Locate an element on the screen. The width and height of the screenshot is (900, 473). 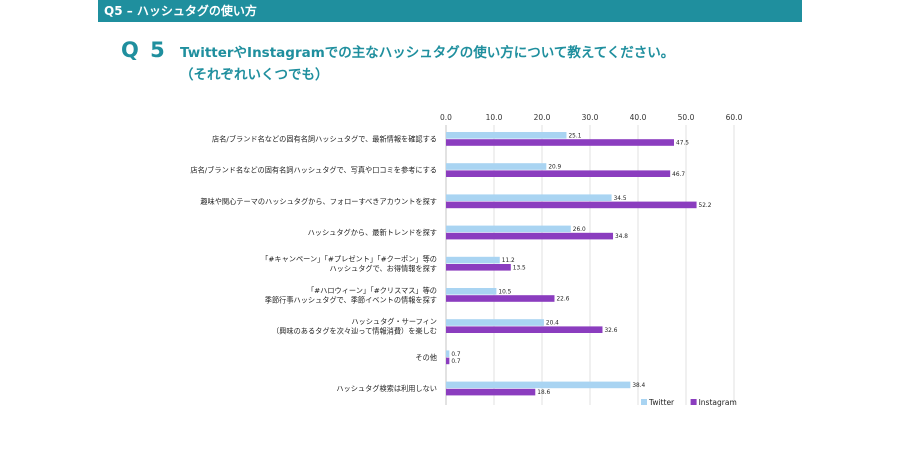
category-label: 店名/ブランド名などの固有名詞ハッシュタグで、最新情報を確認する is located at coordinates (324, 139).